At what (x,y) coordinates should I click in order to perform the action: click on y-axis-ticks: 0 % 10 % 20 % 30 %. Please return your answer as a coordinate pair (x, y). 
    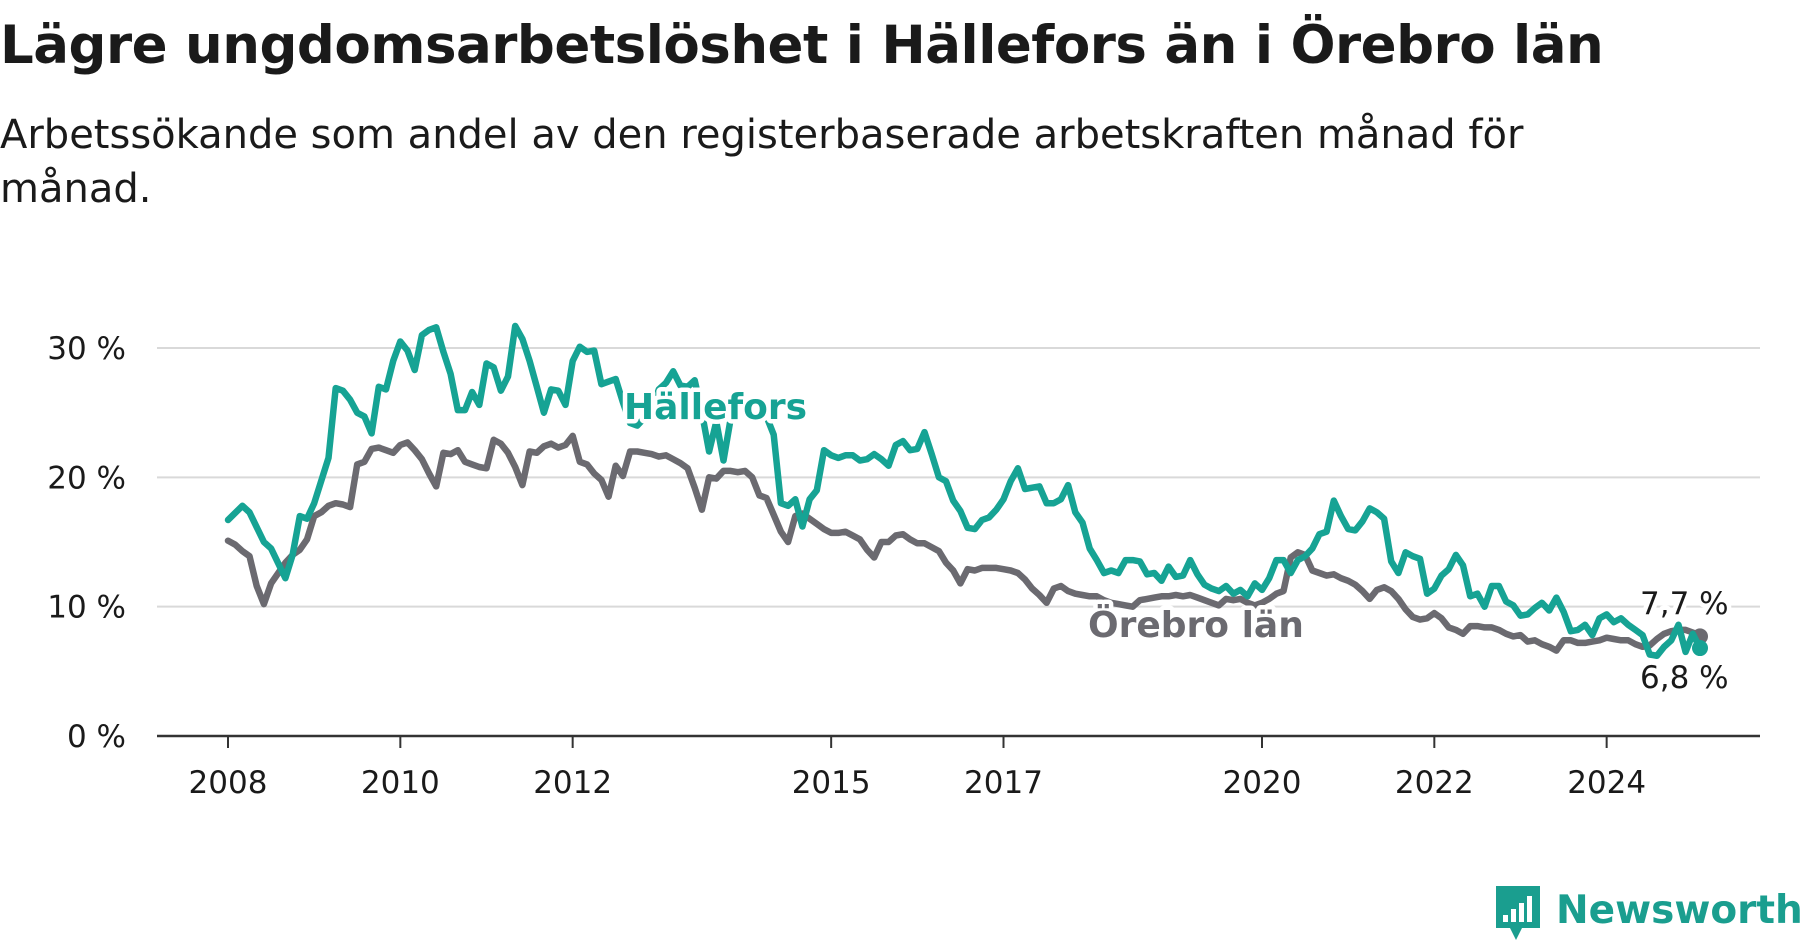
    Looking at the image, I should click on (86, 543).